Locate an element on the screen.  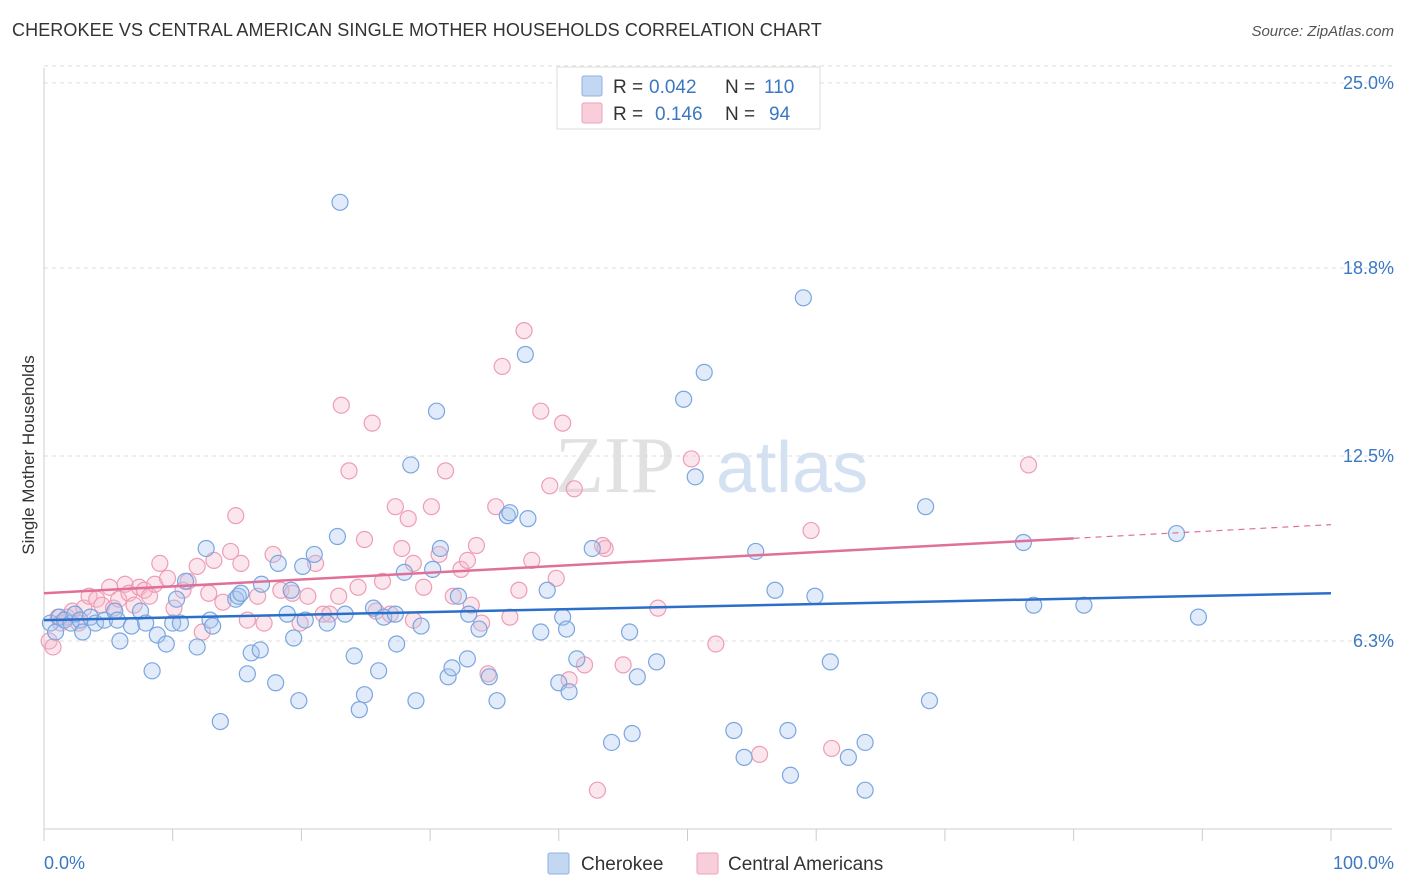
y-tick-label: 18.8% is located at coordinates (1368, 268).